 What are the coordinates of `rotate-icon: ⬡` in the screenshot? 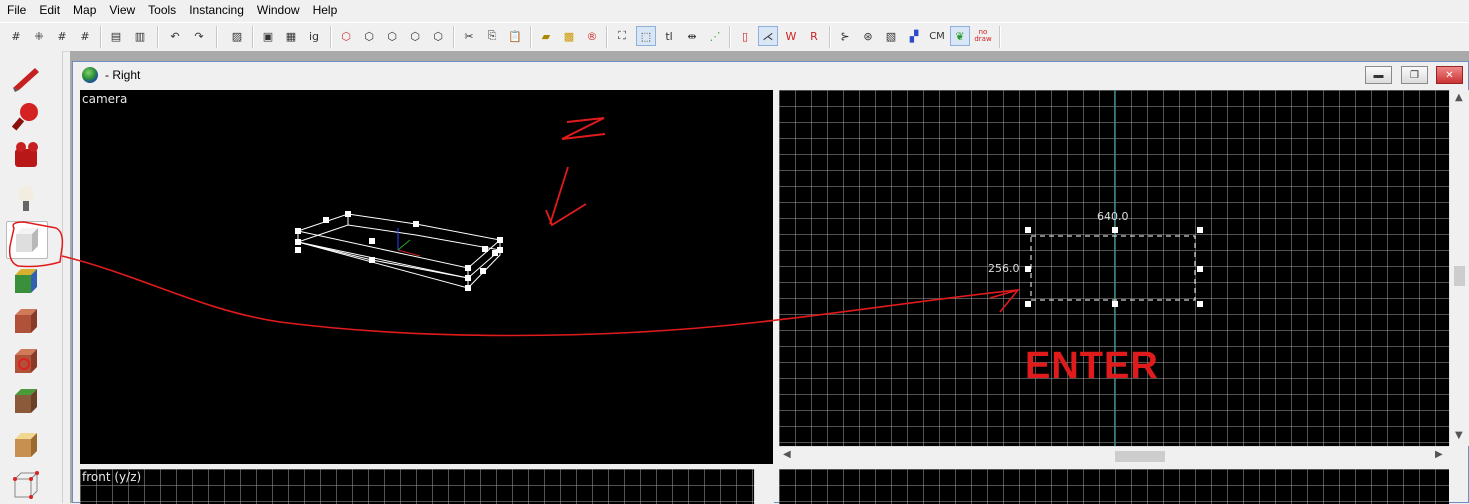 It's located at (438, 36).